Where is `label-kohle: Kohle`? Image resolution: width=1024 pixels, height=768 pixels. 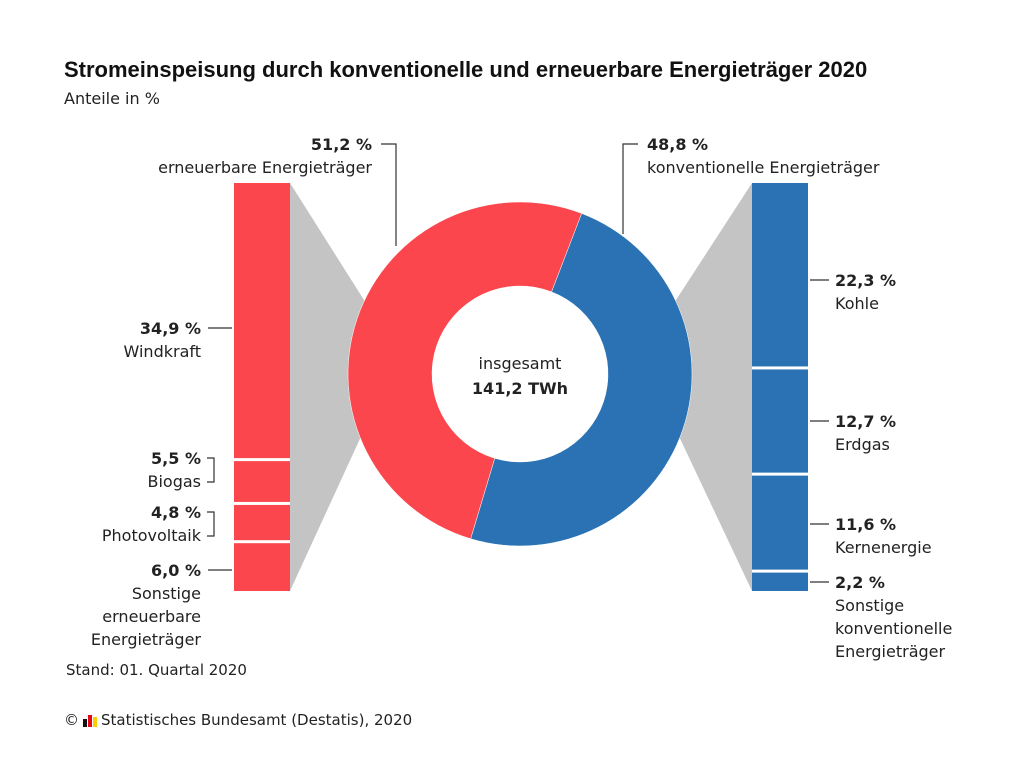
label-kohle: Kohle is located at coordinates (857, 303).